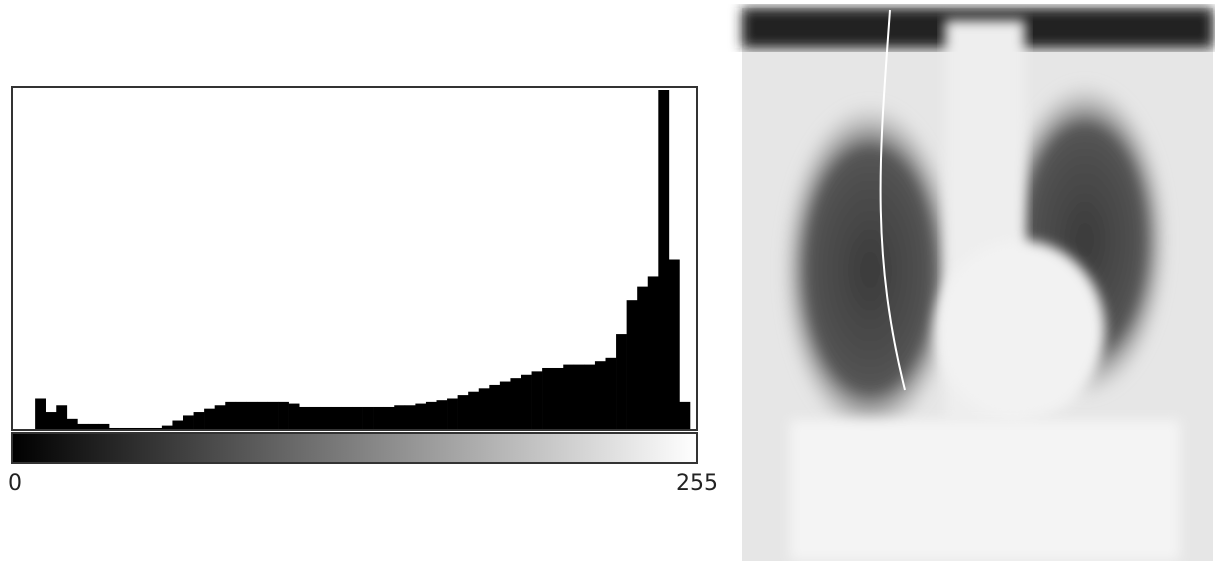 The height and width of the screenshot is (565, 1215). I want to click on gray-ramp, so click(354, 448).